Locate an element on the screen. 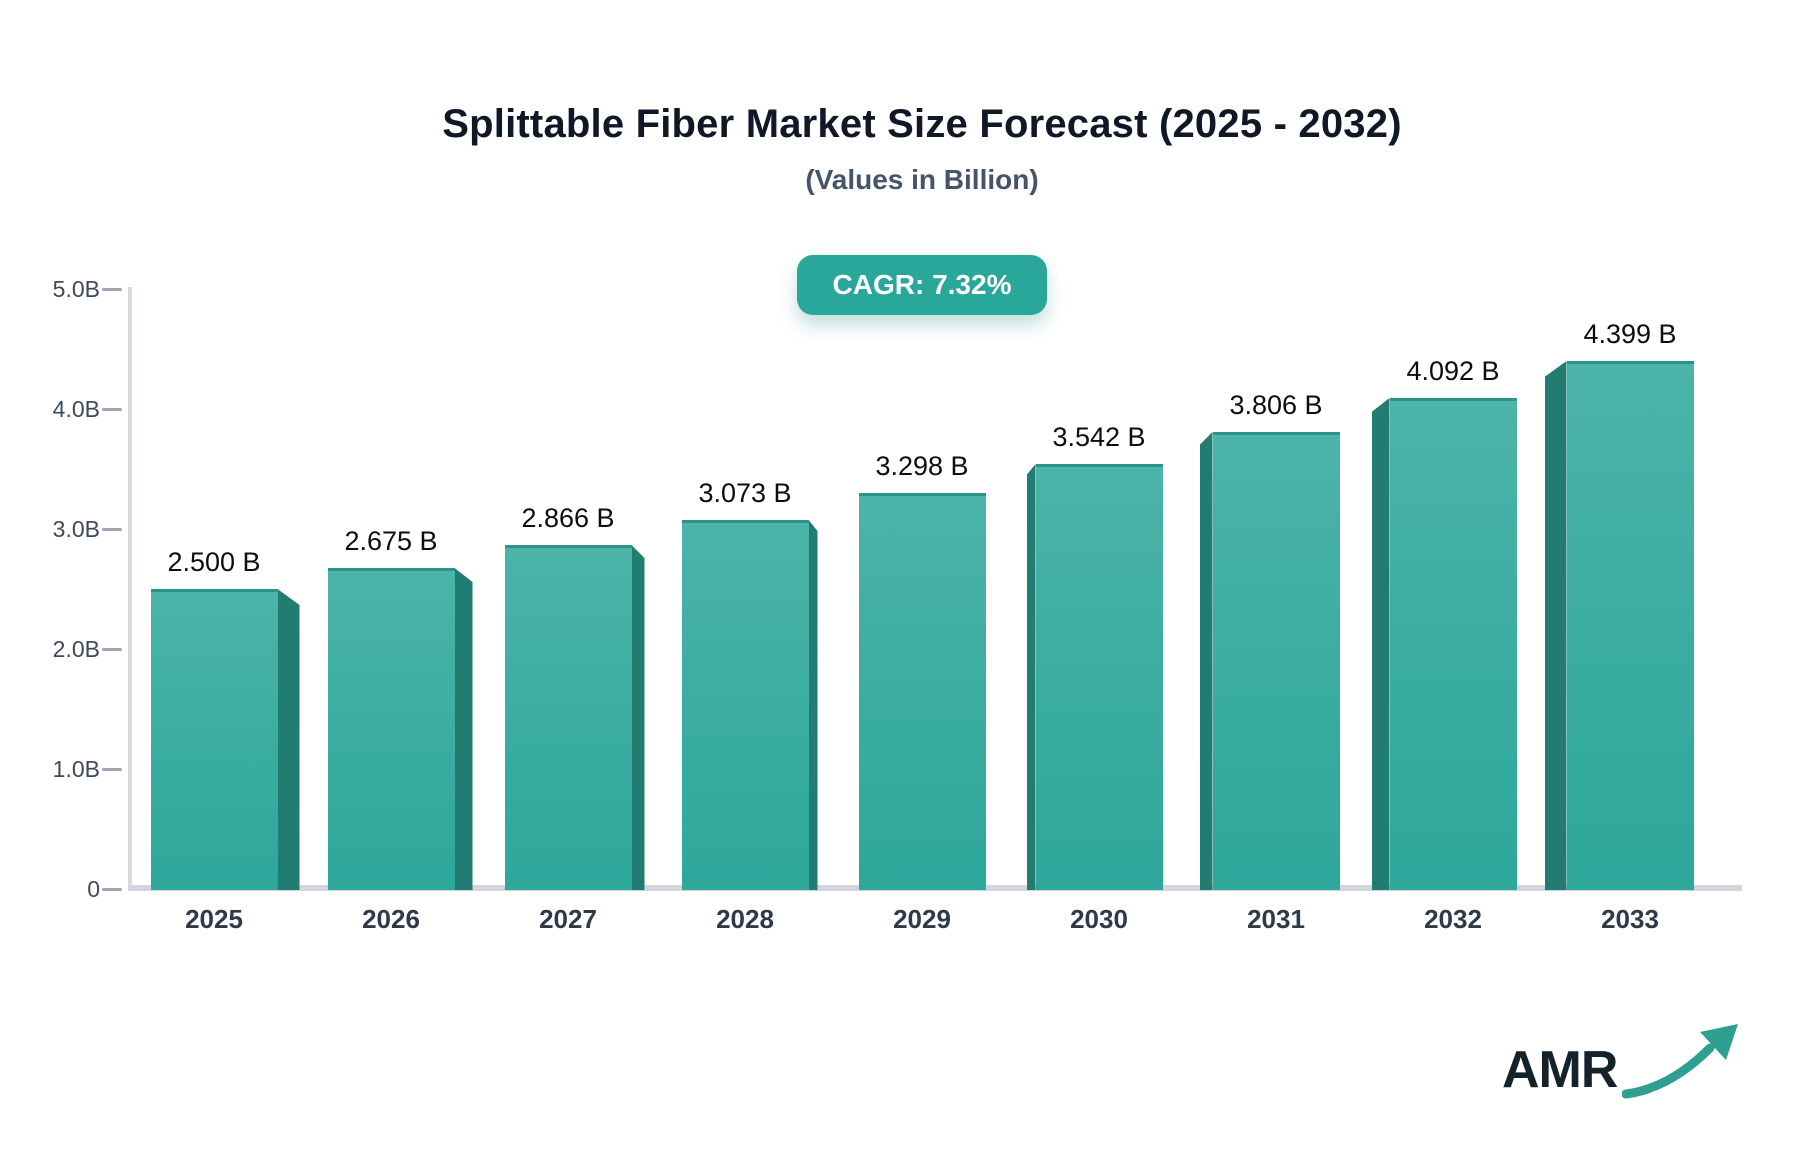 The height and width of the screenshot is (1156, 1800). bar-value-label: 3.806 B is located at coordinates (1276, 405).